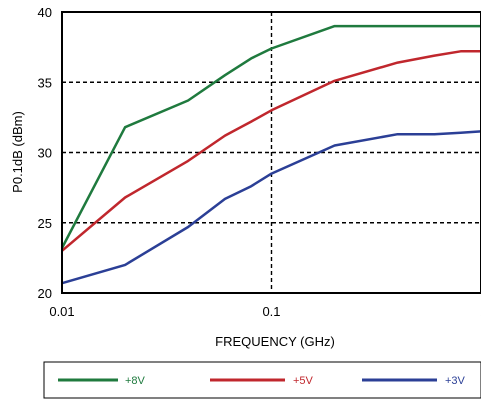  Describe the element at coordinates (271, 311) in the screenshot. I see `x-tick-label: 0.1` at that location.